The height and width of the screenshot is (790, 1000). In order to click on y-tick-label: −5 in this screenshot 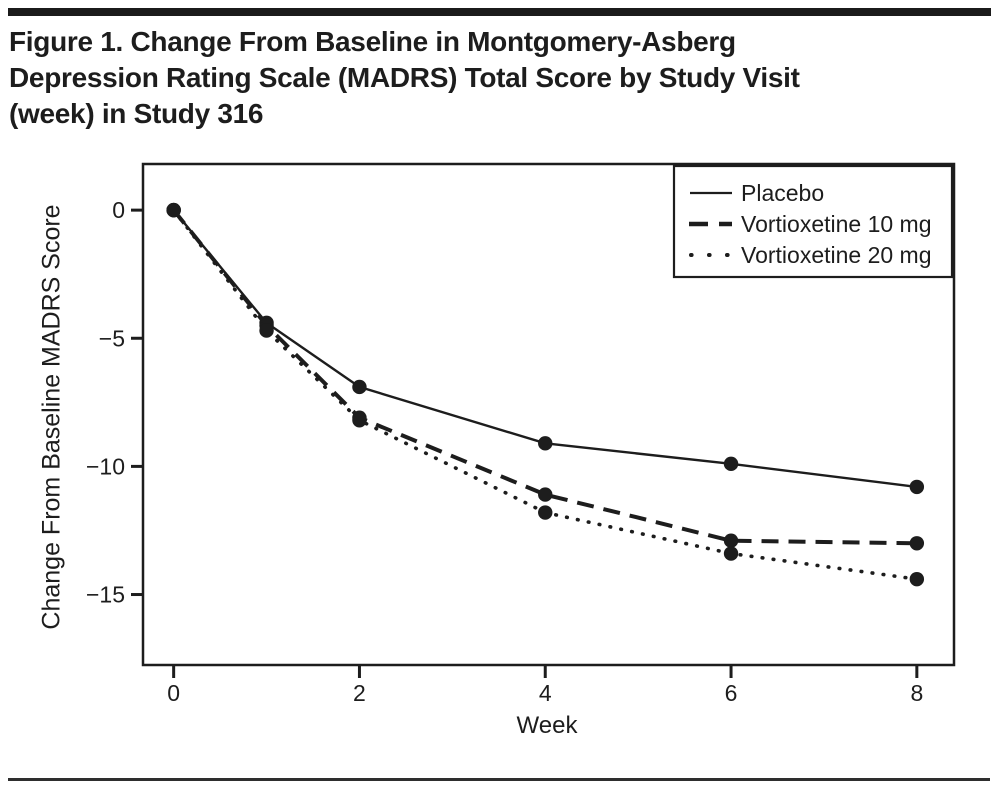, I will do `click(112, 338)`.